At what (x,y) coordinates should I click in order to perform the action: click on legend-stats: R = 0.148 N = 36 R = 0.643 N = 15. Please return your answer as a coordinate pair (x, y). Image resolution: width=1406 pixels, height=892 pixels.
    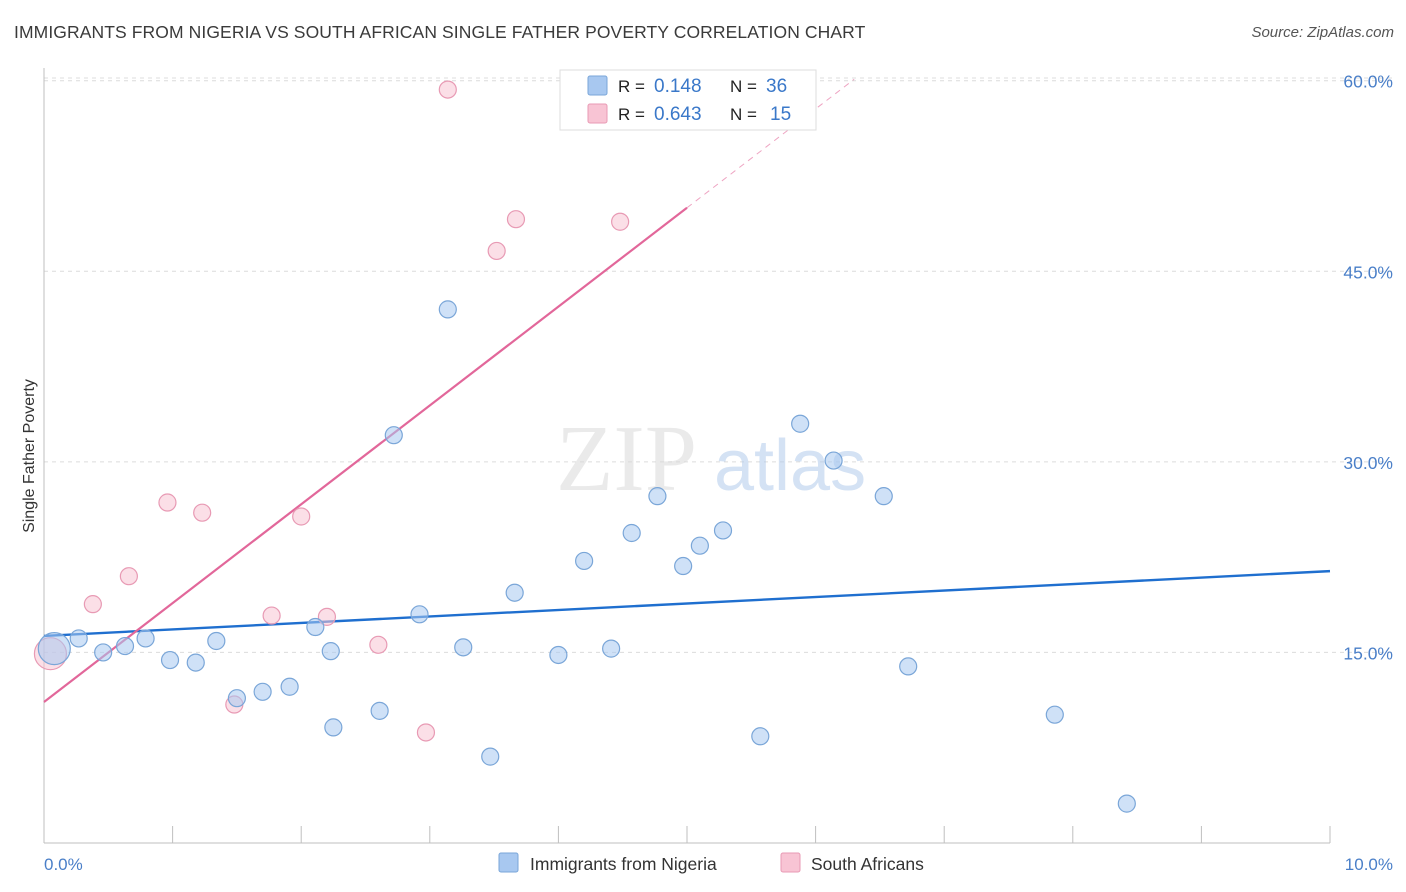
    Looking at the image, I should click on (688, 100).